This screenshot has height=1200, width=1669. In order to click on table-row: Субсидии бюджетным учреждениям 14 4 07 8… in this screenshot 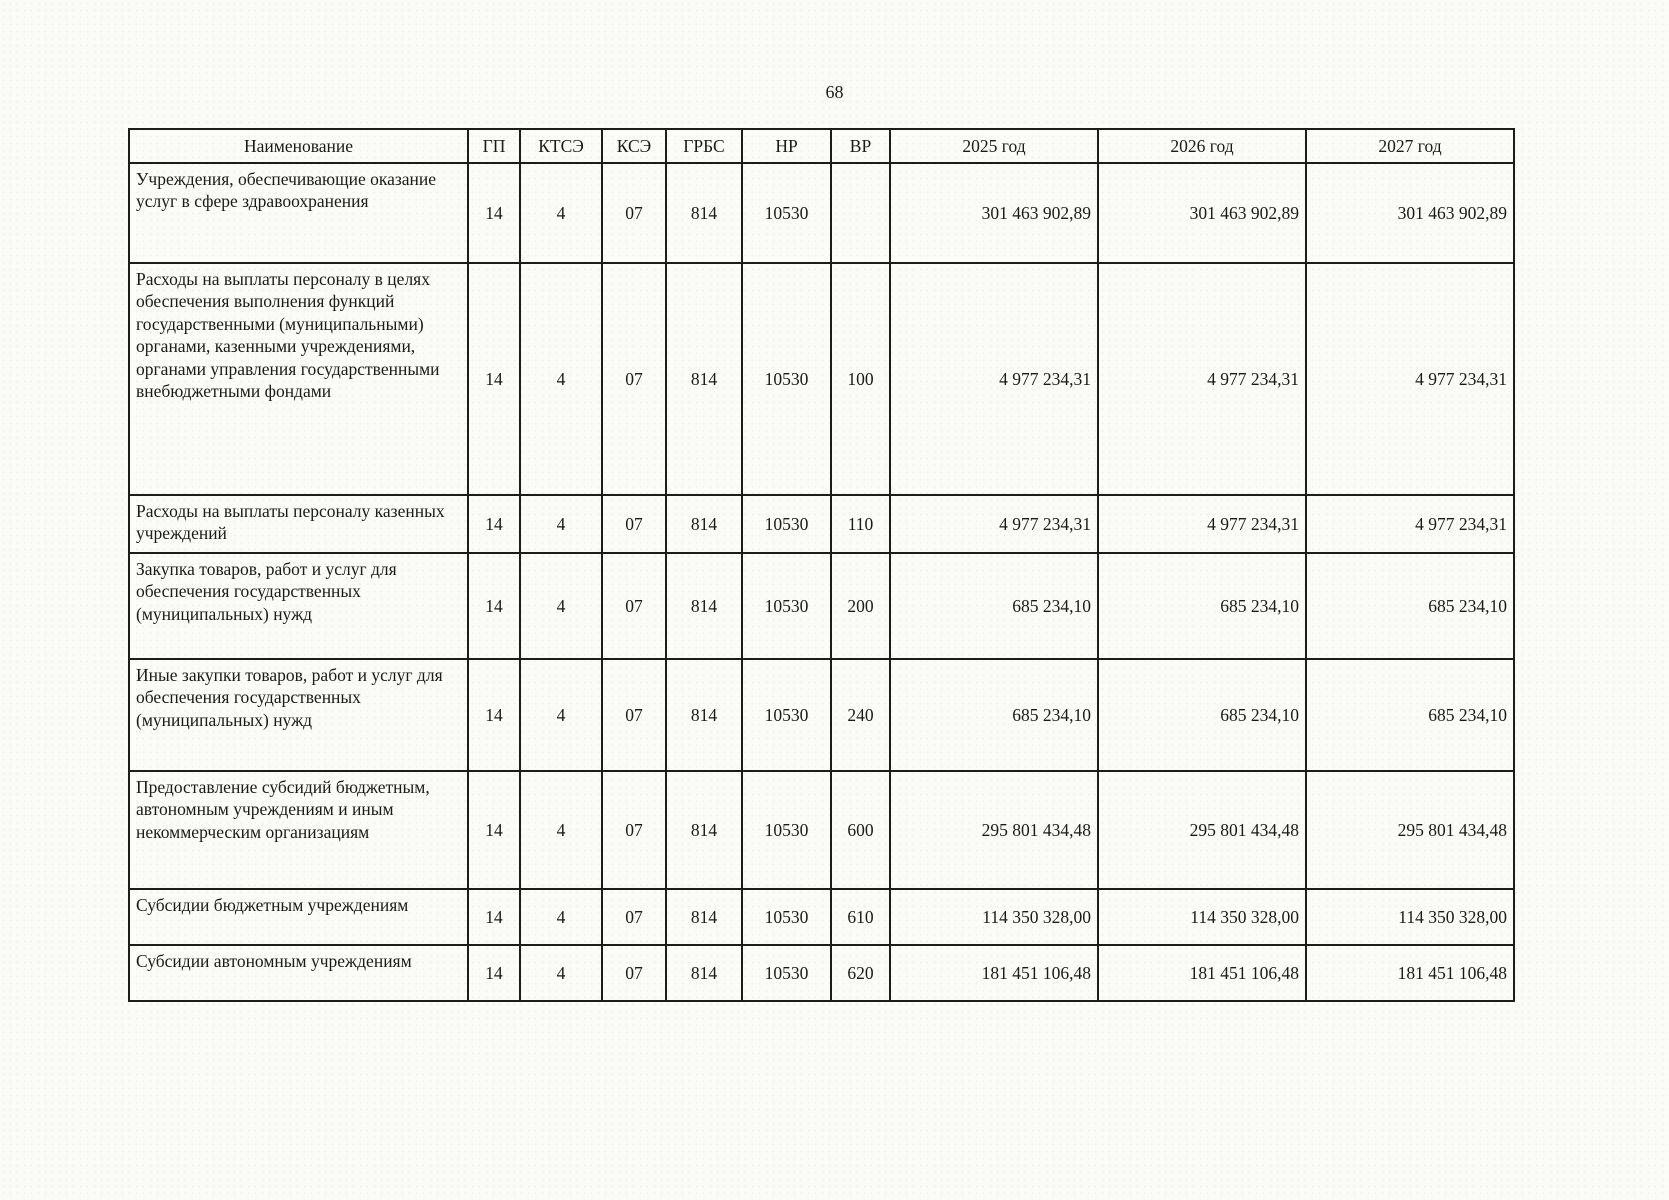, I will do `click(821, 917)`.